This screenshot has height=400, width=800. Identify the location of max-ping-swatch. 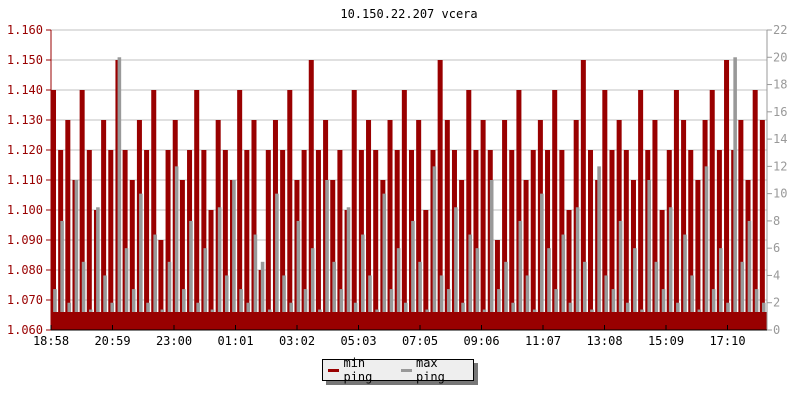
(406, 370).